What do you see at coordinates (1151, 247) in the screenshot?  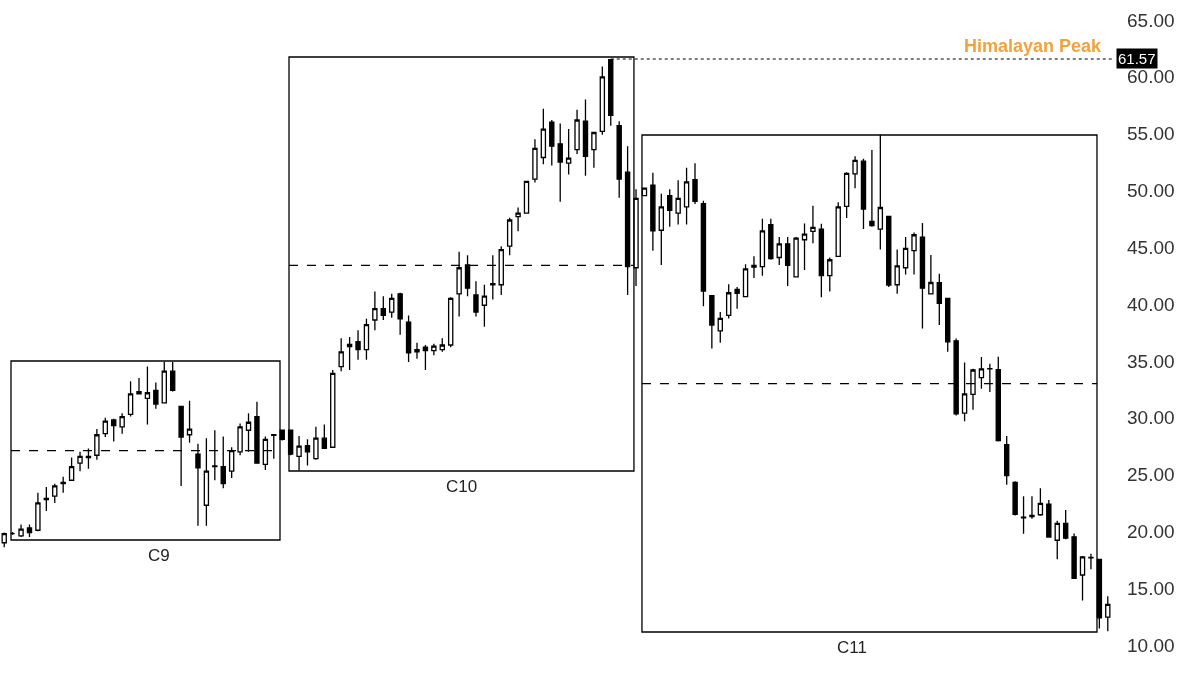 I see `y-tick-label: 45.00` at bounding box center [1151, 247].